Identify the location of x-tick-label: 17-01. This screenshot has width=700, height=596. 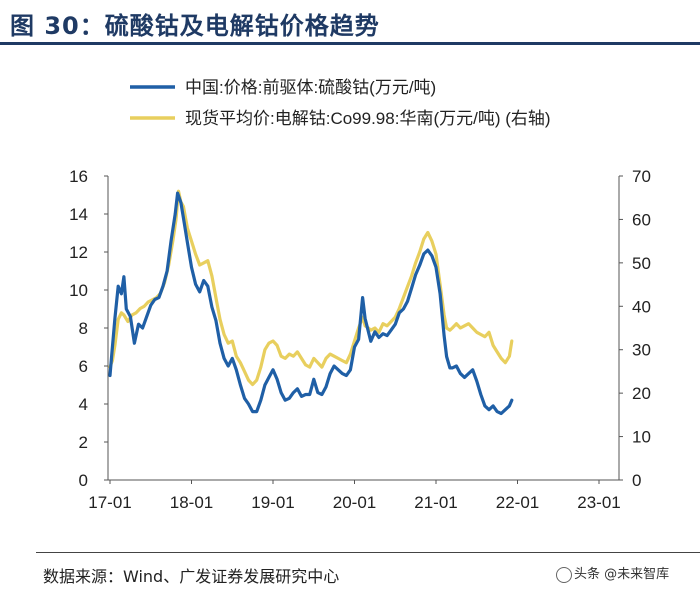
(109, 502).